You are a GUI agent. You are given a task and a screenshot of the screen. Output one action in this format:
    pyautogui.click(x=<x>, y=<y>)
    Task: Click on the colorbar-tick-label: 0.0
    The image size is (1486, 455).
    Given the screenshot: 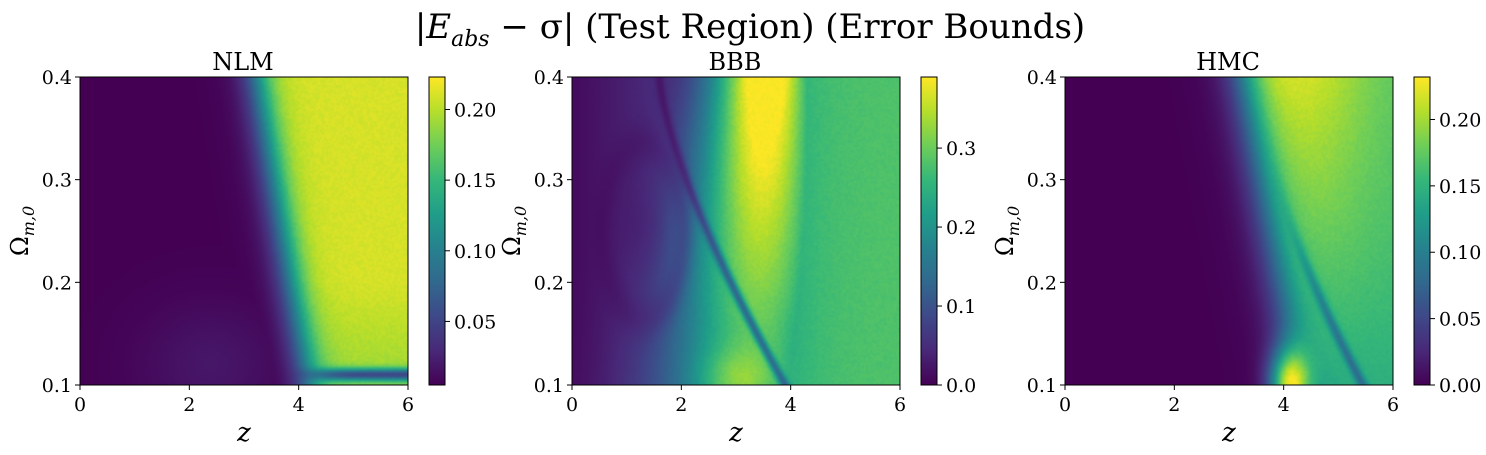 What is the action you would take?
    pyautogui.click(x=961, y=386)
    